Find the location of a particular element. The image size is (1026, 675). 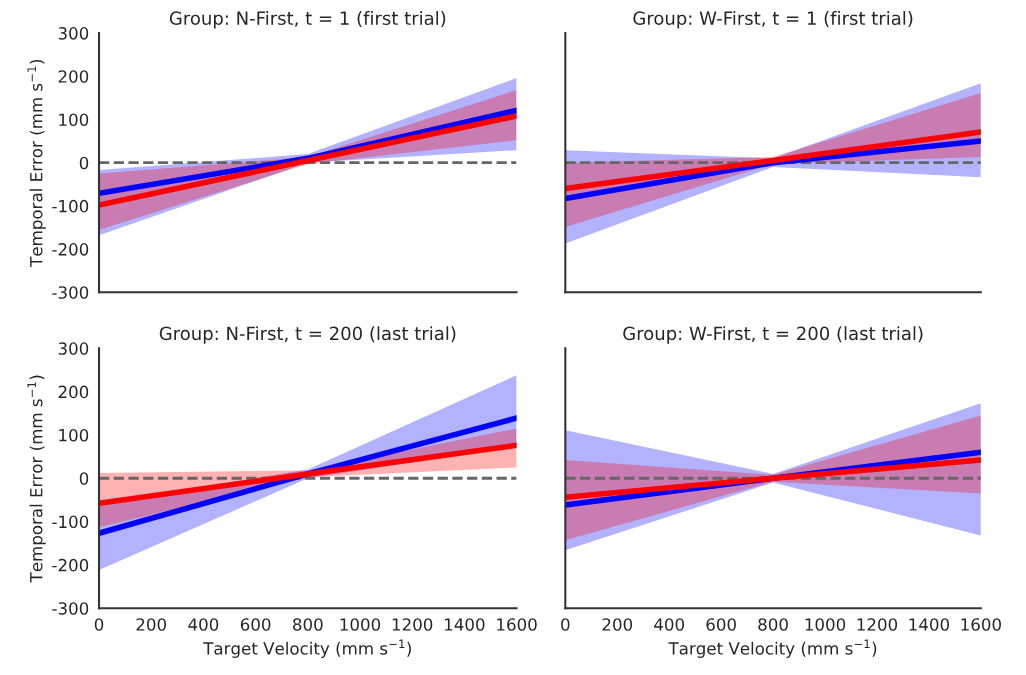

chart-title: Group: N-First, t = 1 (first trial) is located at coordinates (307, 20).